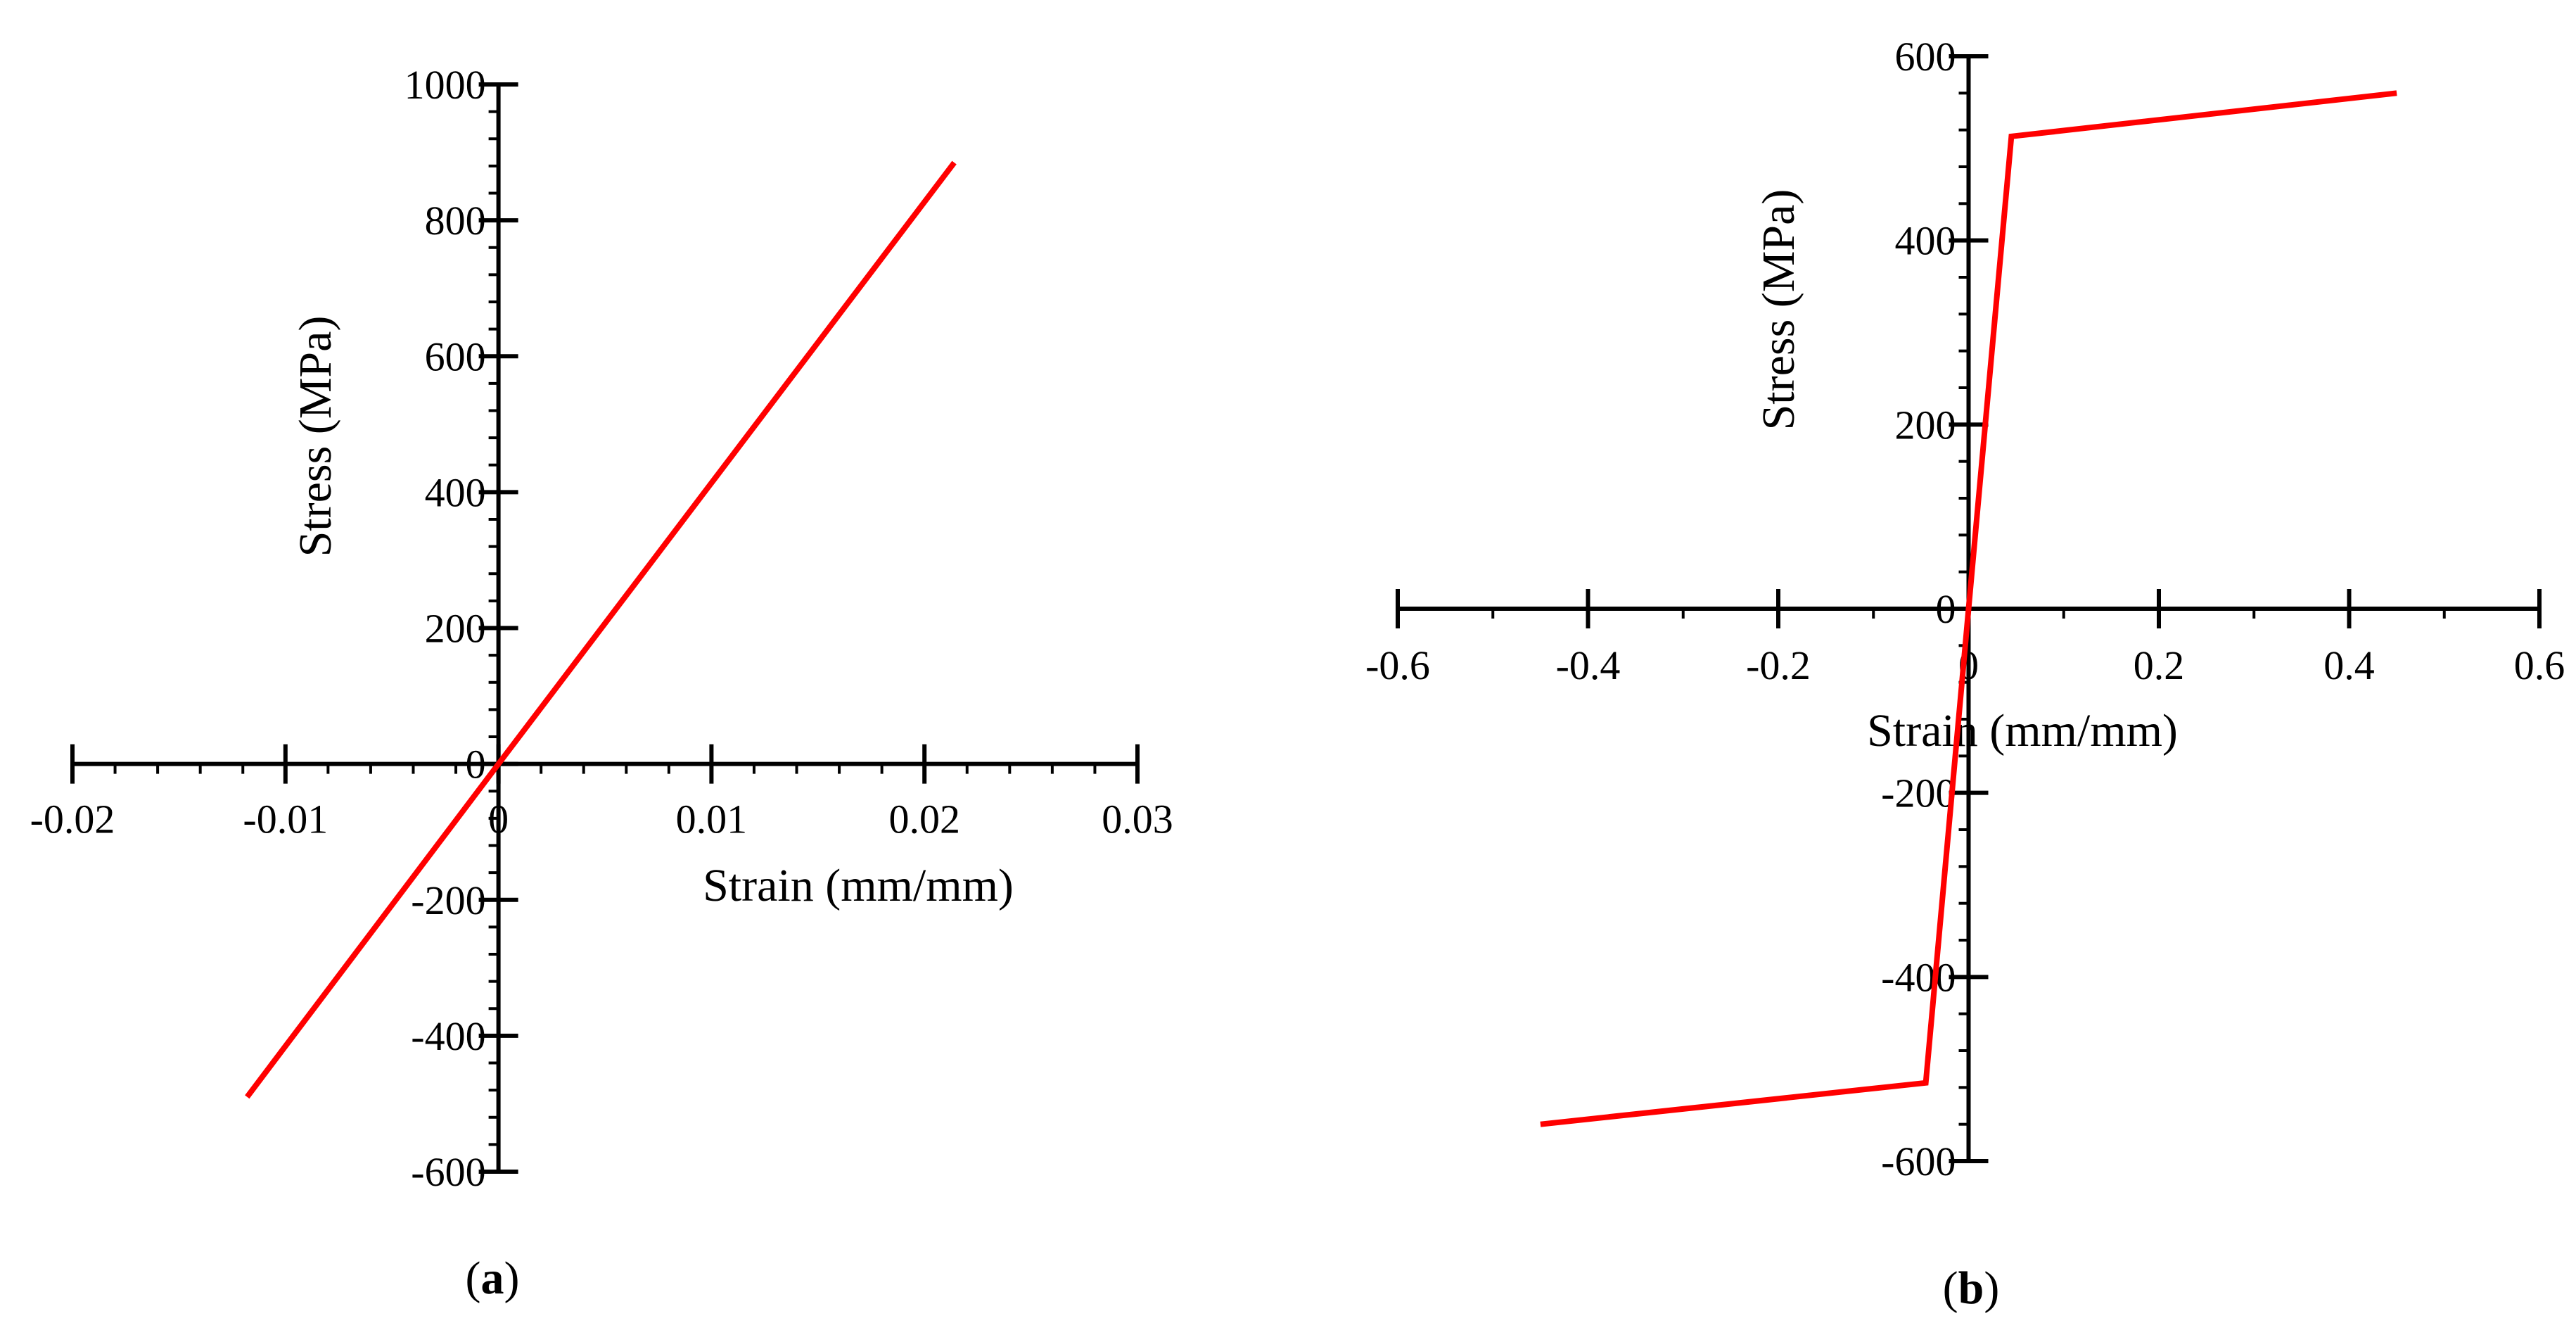  What do you see at coordinates (493, 1278) in the screenshot?
I see `panel-label-a: (a)` at bounding box center [493, 1278].